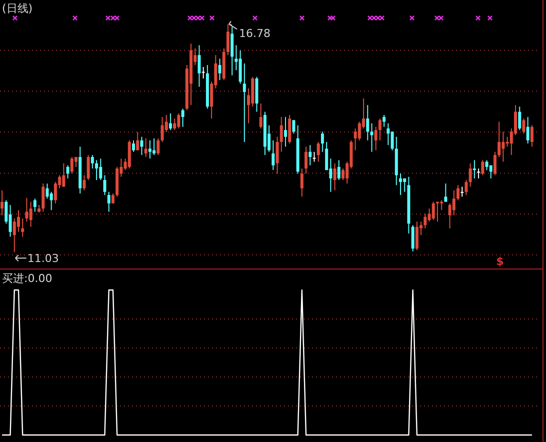 Image resolution: width=546 pixels, height=442 pixels. What do you see at coordinates (43, 259) in the screenshot?
I see `annotation: 11.03` at bounding box center [43, 259].